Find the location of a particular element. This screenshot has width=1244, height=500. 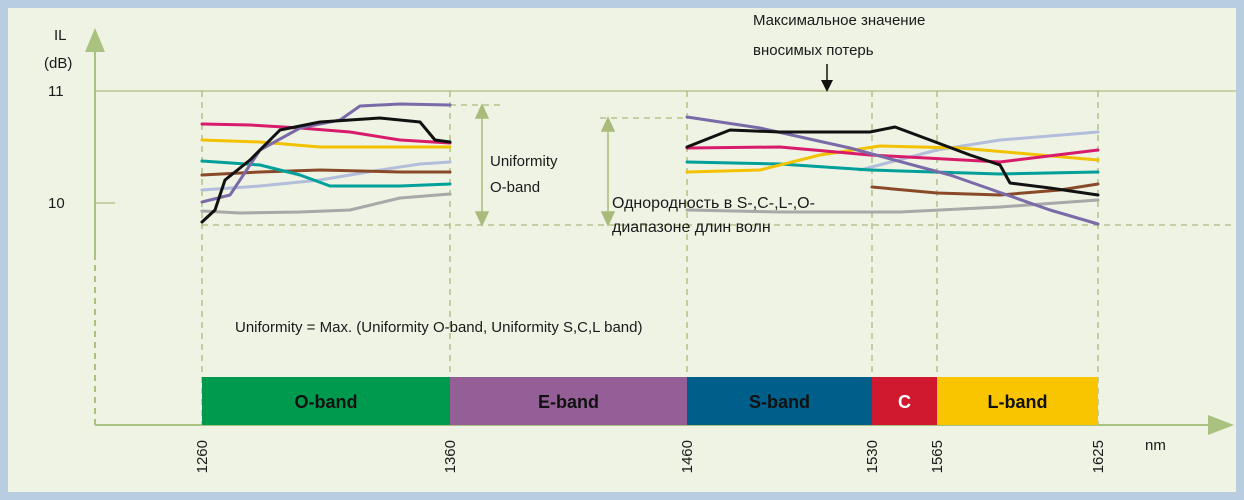

y-label: IL is located at coordinates (60, 35).